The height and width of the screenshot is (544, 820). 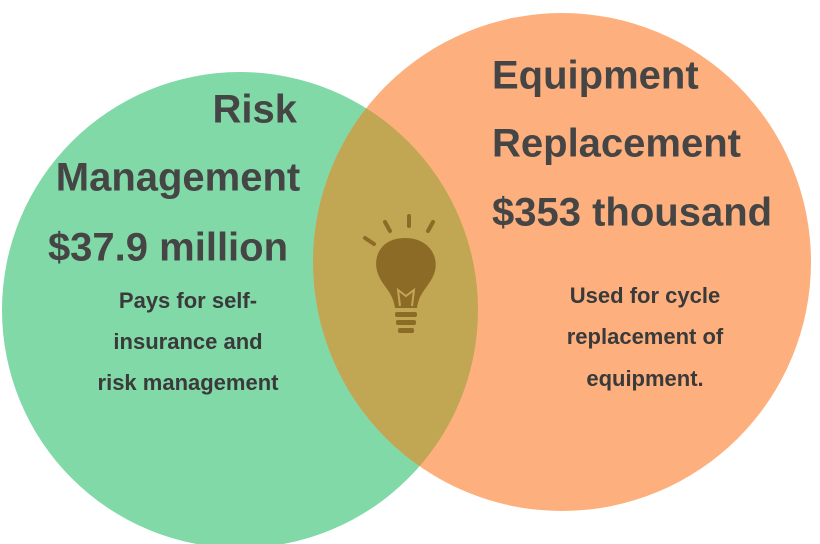 What do you see at coordinates (188, 300) in the screenshot?
I see `left-description: Pays for self-` at bounding box center [188, 300].